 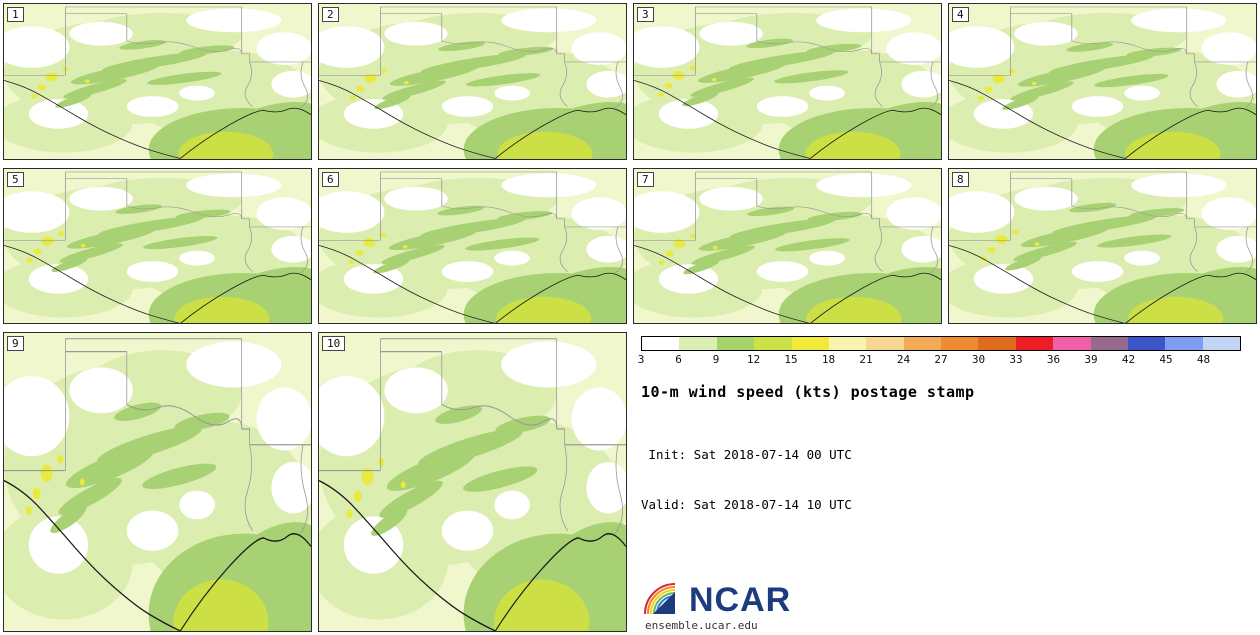 I want to click on ensemble-member-panel: 3, so click(x=787, y=81).